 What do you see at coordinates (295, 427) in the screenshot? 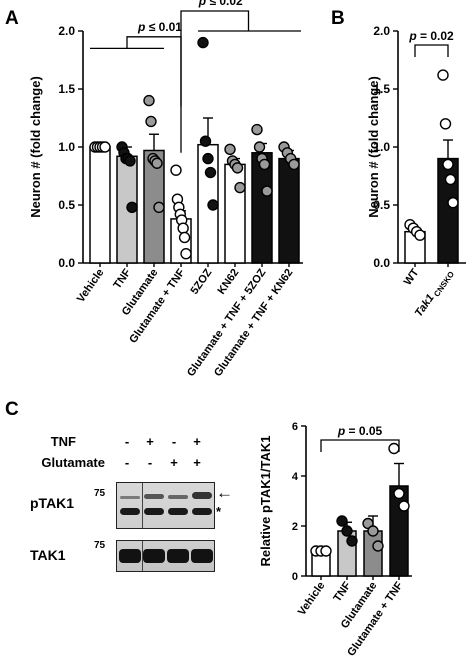
I see `y-tick-label: 6` at bounding box center [295, 427].